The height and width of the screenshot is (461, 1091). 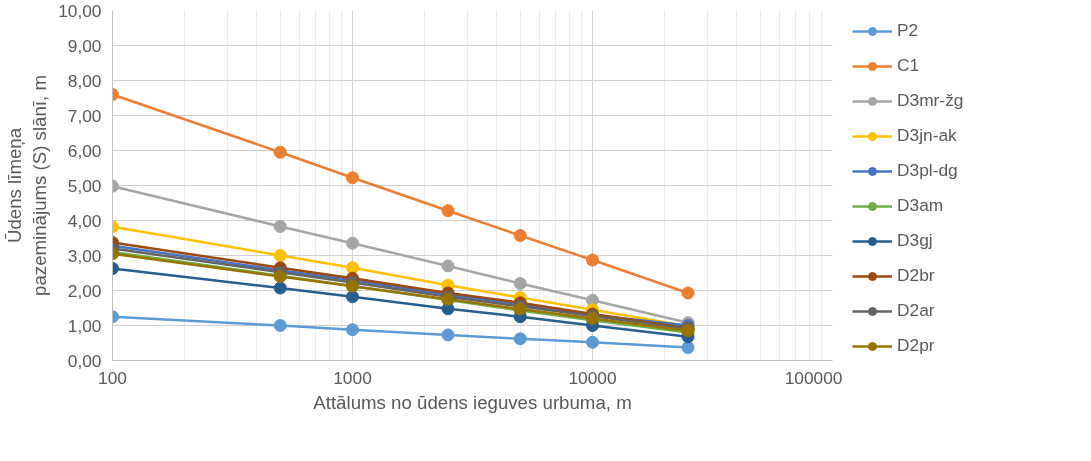 I want to click on legend-label: D2ar, so click(x=916, y=310).